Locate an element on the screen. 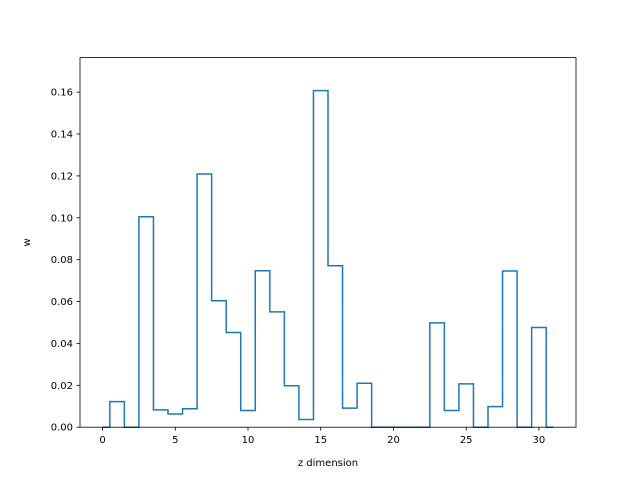 The width and height of the screenshot is (640, 480). y-tick-label: 0.04 is located at coordinates (62, 344).